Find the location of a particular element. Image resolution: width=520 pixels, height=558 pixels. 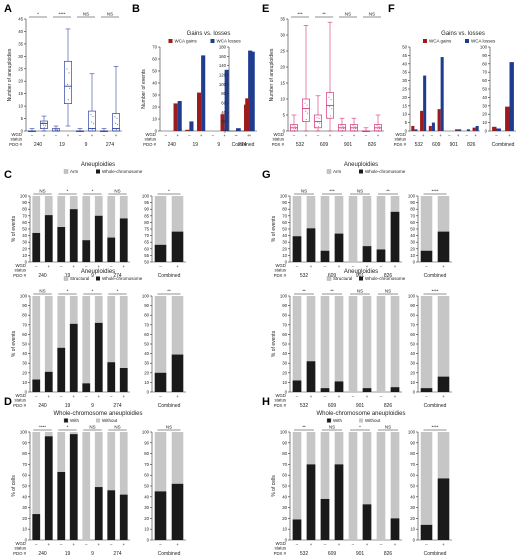

panel-c-combined-y-tick-label: 85 is located at coordinates (146, 215).